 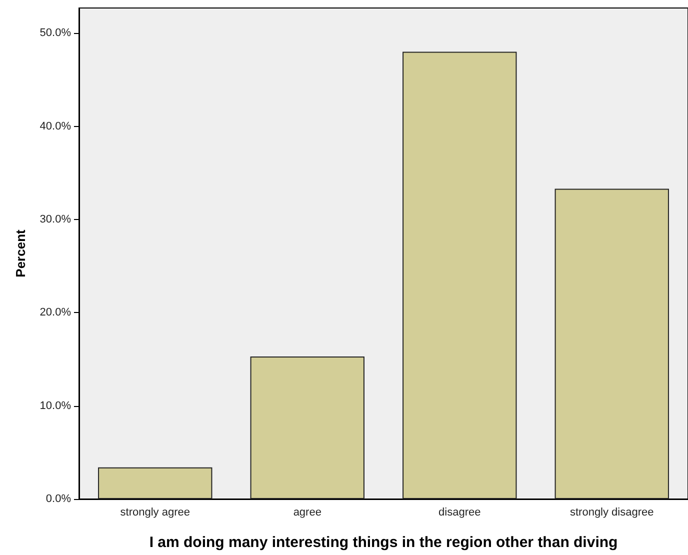 What do you see at coordinates (383, 542) in the screenshot?
I see `x-axis-title: I am doing many interesting things in the region other than diving` at bounding box center [383, 542].